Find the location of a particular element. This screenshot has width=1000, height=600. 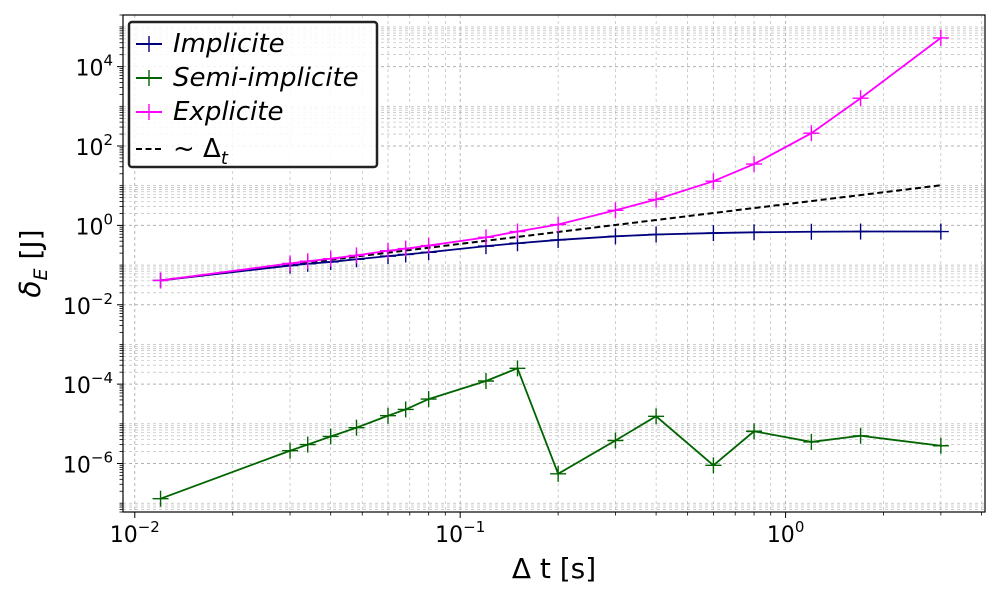

legend-box is located at coordinates (253, 94).